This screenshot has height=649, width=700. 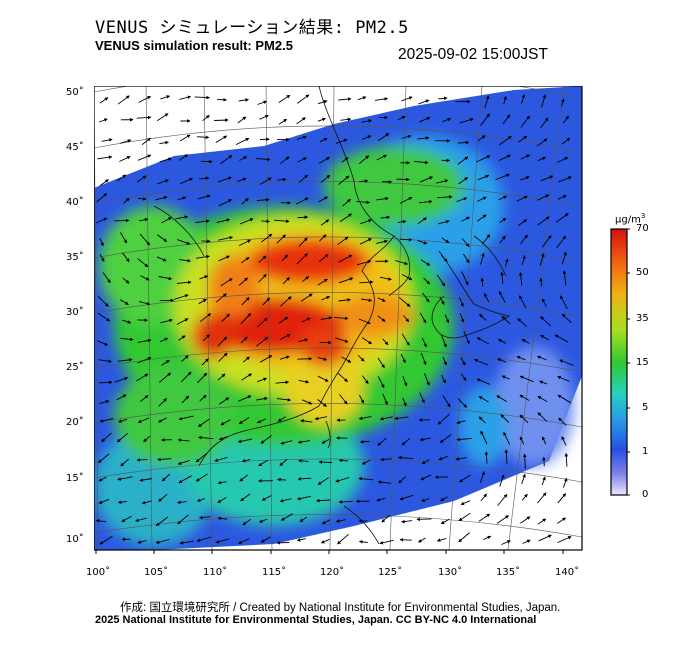 What do you see at coordinates (508, 572) in the screenshot?
I see `lon-label-135: 135˚` at bounding box center [508, 572].